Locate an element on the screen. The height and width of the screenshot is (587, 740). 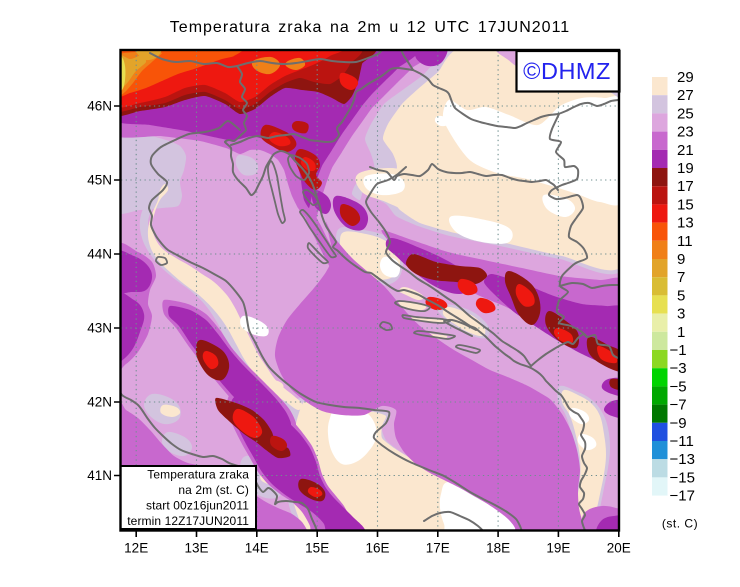
svg-text: start 00z16jun2011 is located at coordinates (197, 506).